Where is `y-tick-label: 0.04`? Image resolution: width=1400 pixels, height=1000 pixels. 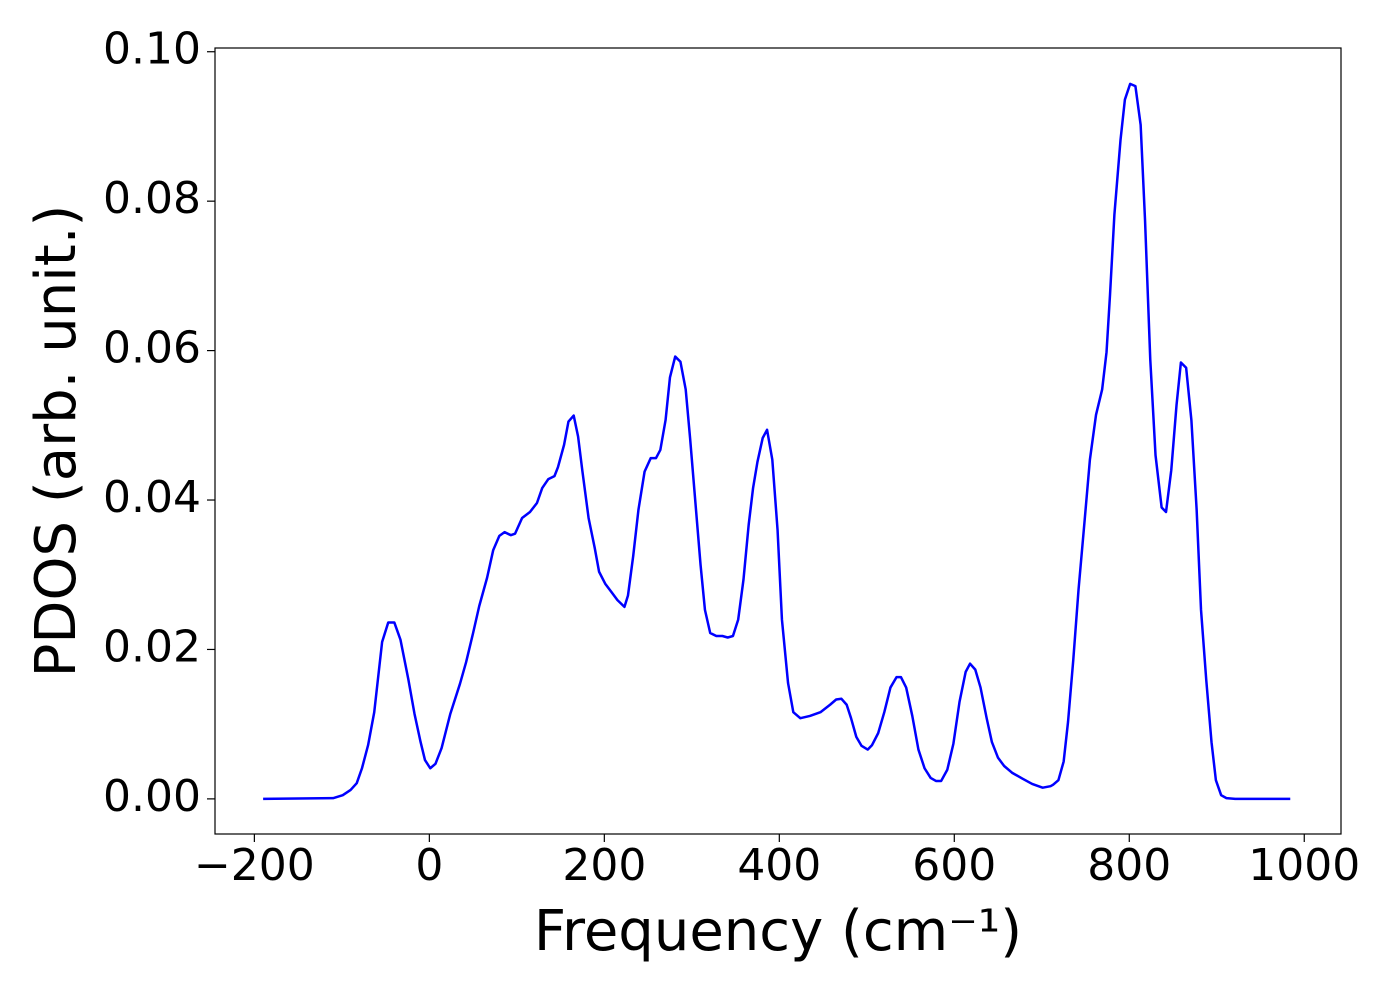 y-tick-label: 0.04 is located at coordinates (152, 497).